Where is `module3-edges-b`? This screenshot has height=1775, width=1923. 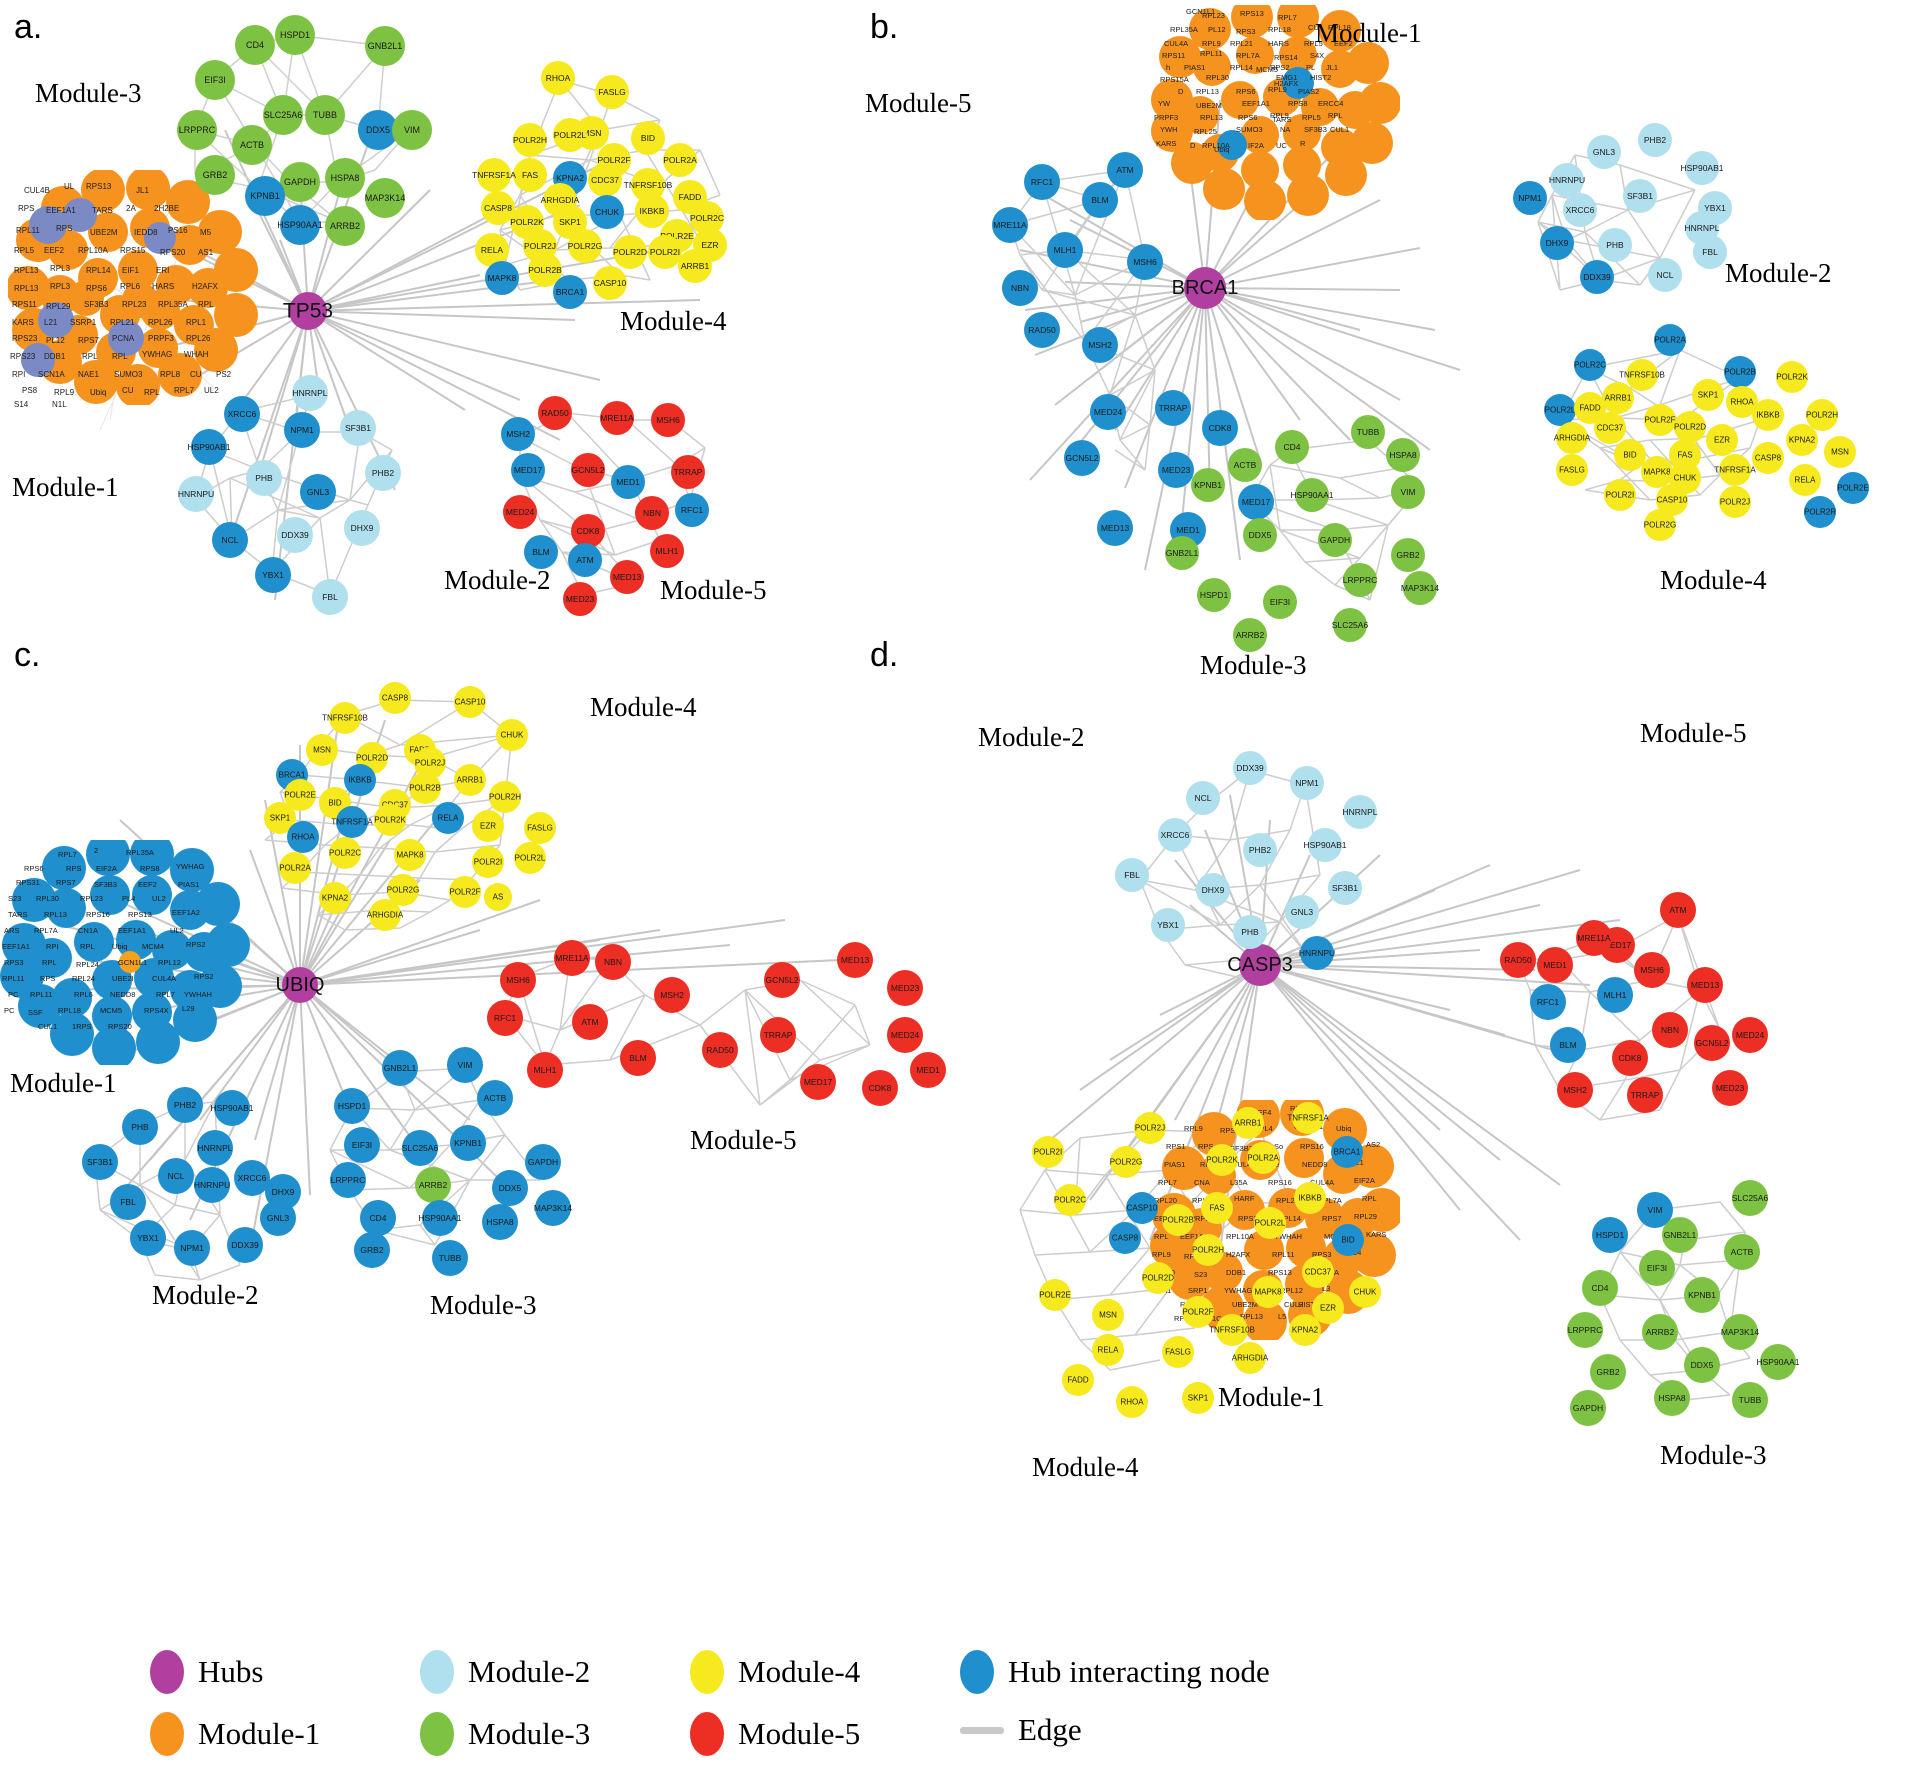 module3-edges-b is located at coordinates (1335, 520).